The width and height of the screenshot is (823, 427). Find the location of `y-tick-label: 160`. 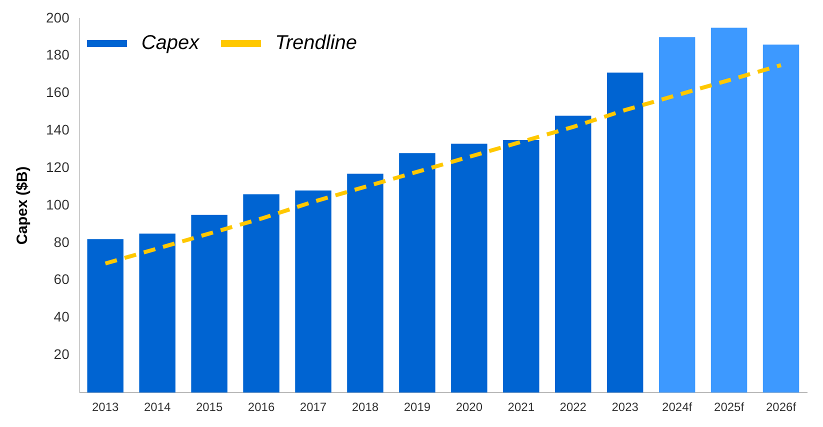

y-tick-label: 160 is located at coordinates (58, 92).